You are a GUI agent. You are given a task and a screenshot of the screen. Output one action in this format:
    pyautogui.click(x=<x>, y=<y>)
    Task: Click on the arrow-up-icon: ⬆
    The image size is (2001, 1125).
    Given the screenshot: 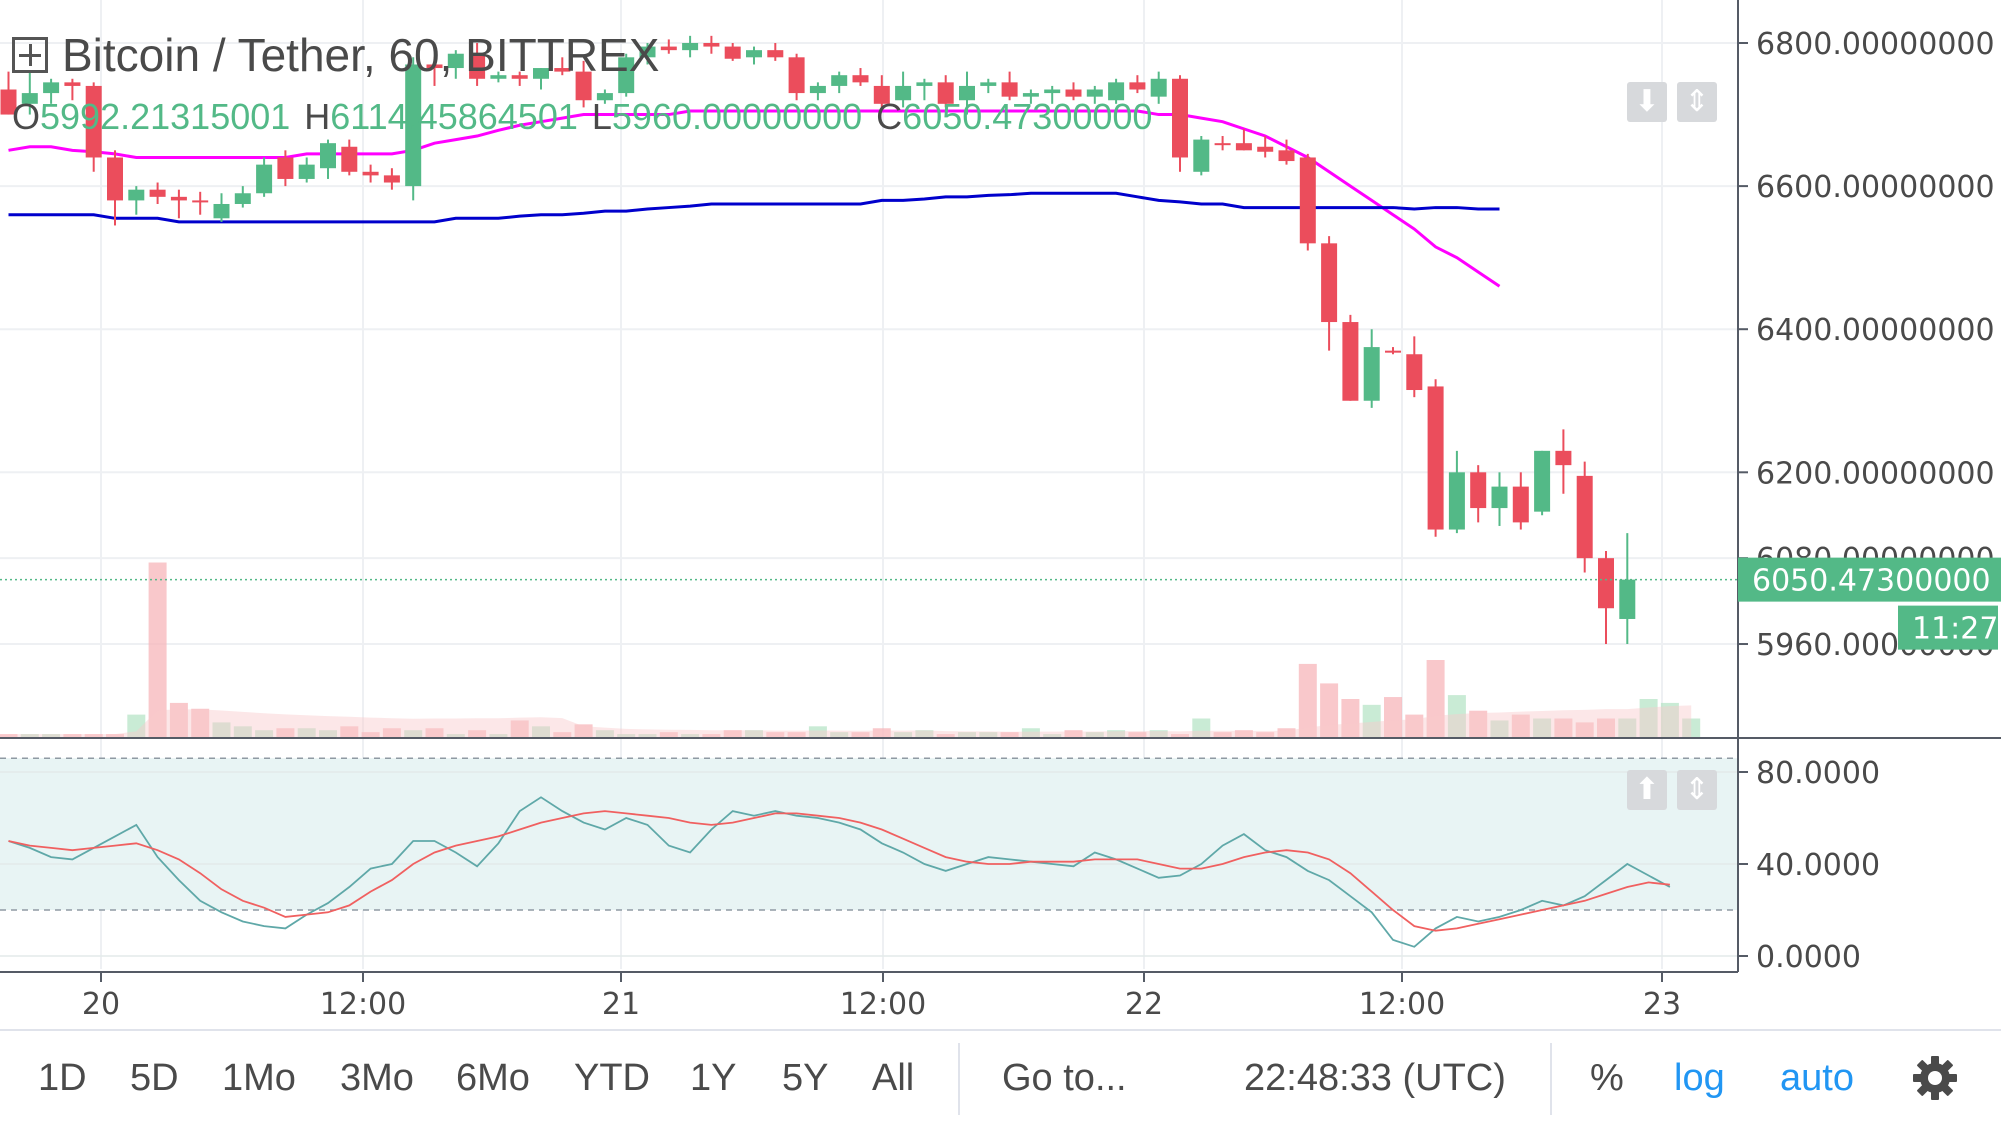 What is the action you would take?
    pyautogui.click(x=1647, y=790)
    